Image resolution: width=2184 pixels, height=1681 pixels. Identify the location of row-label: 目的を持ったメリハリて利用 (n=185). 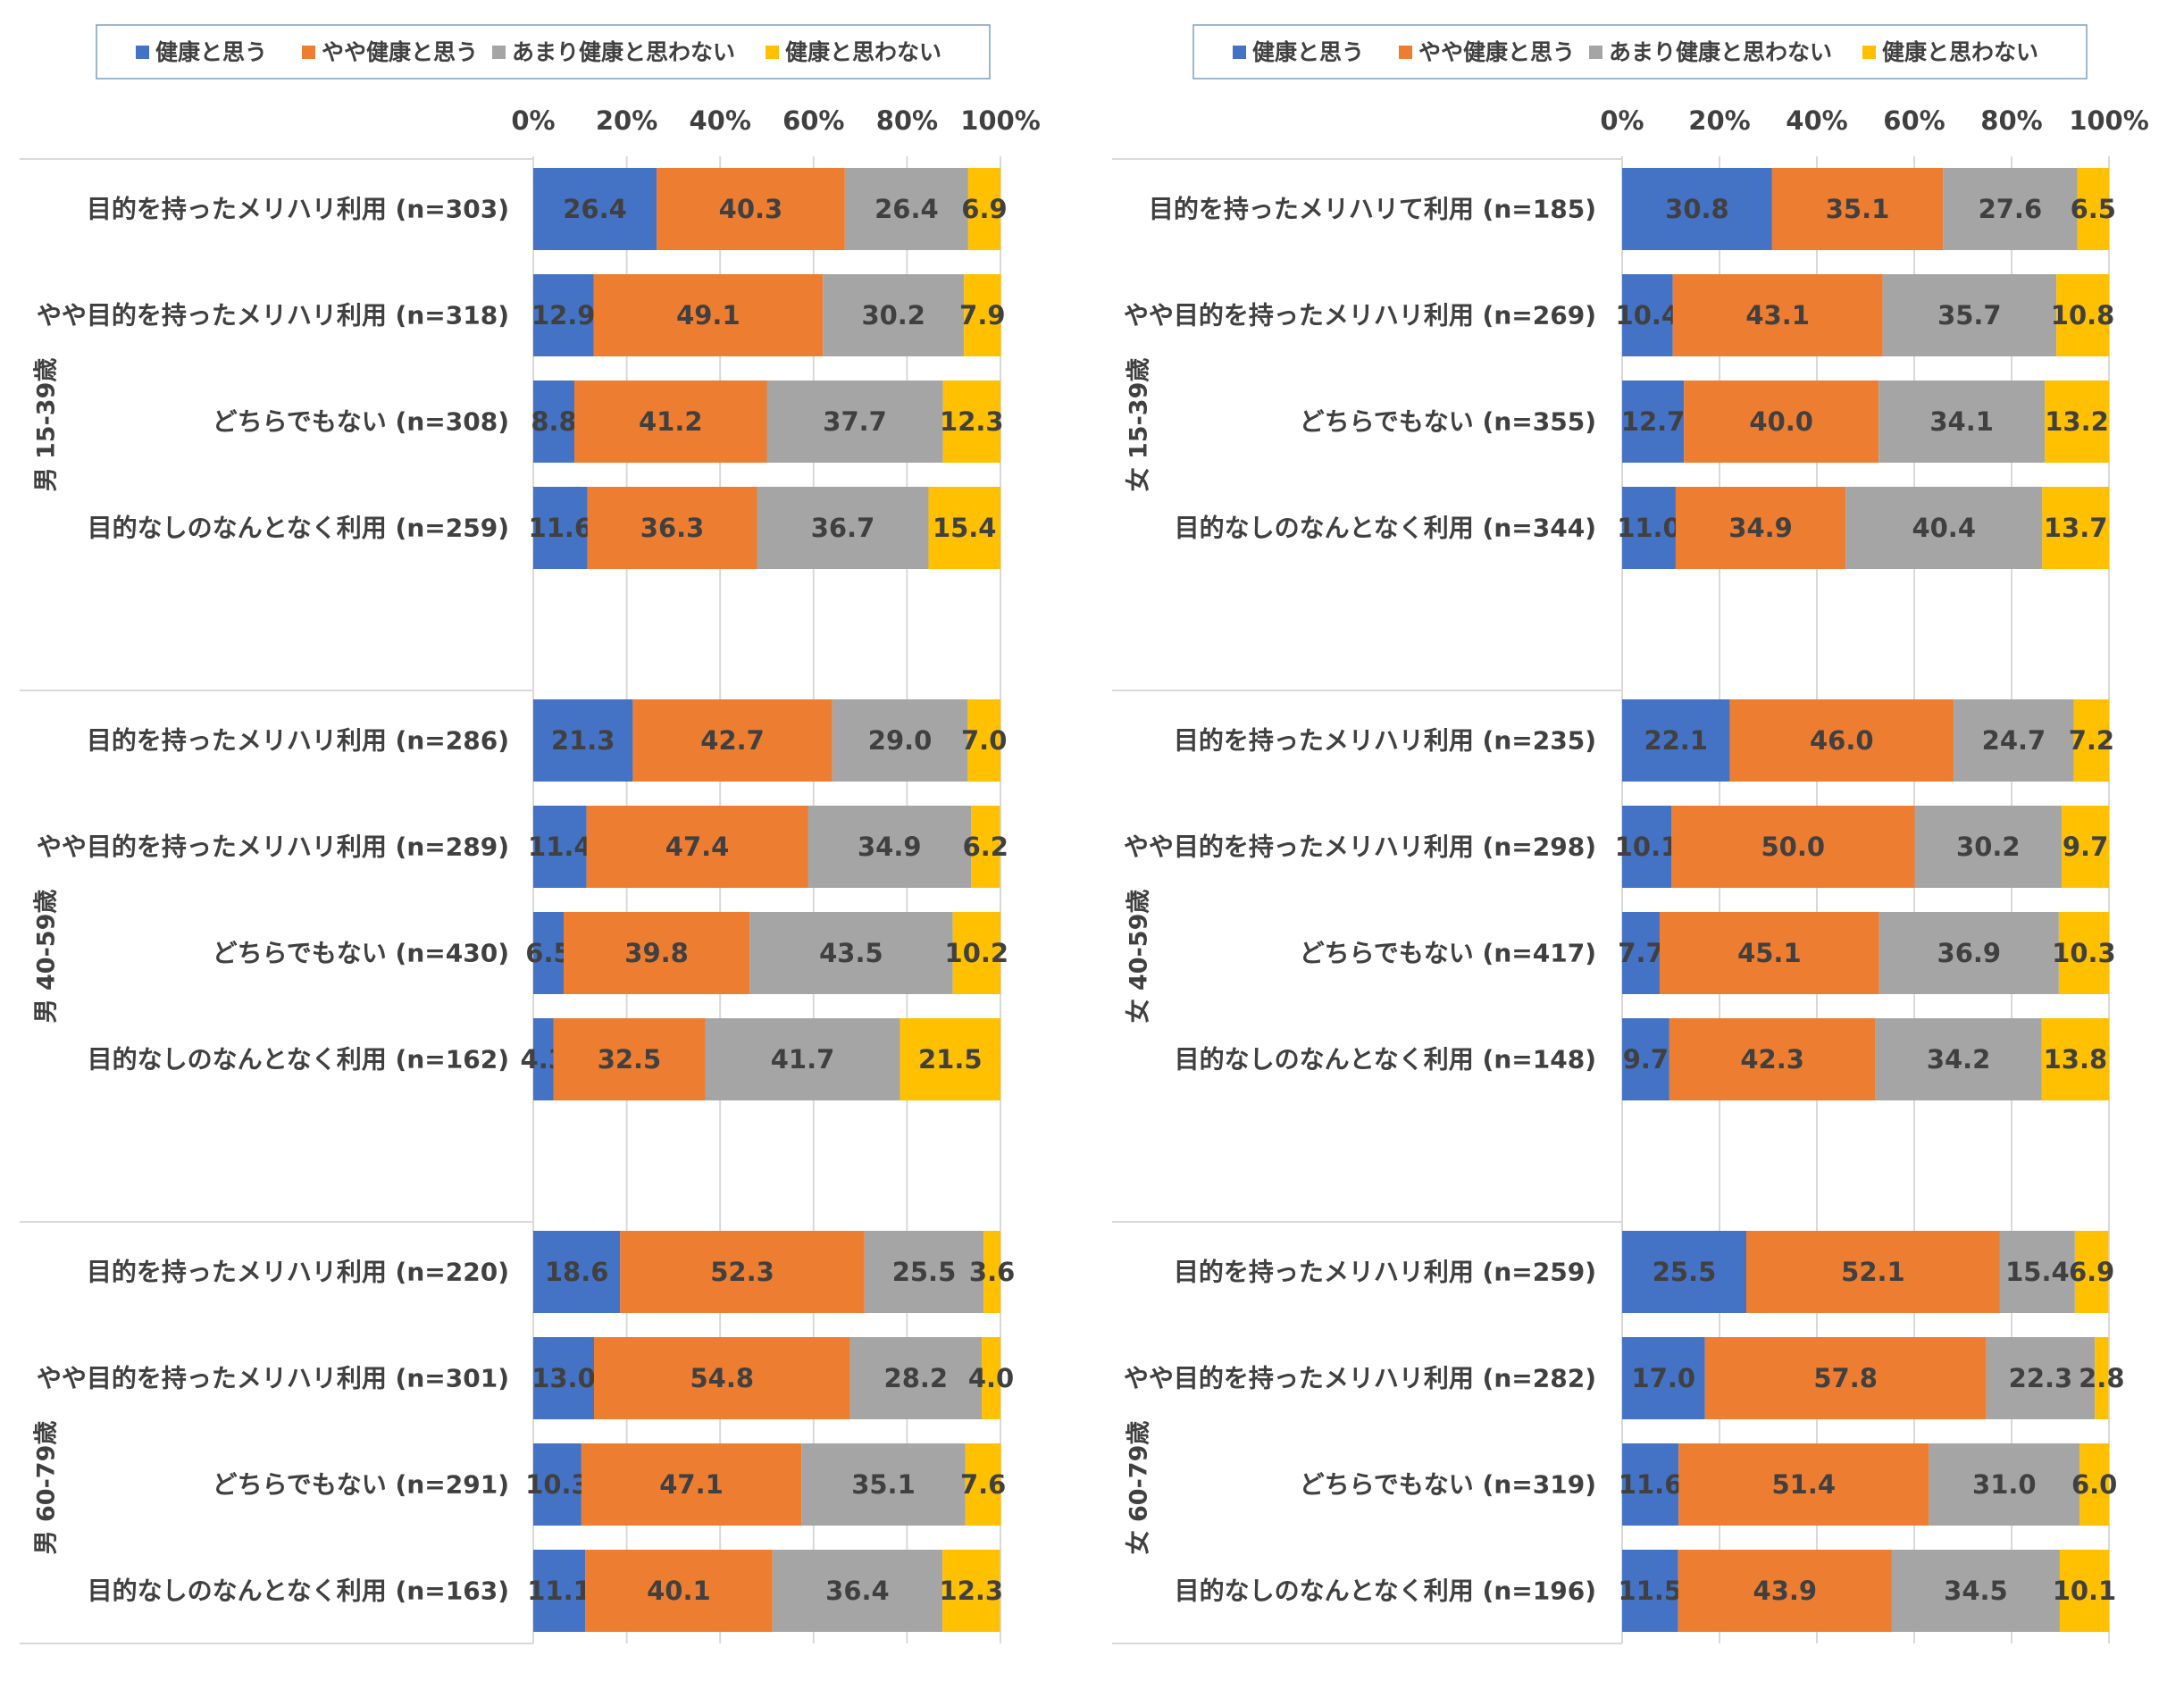
(1372, 210).